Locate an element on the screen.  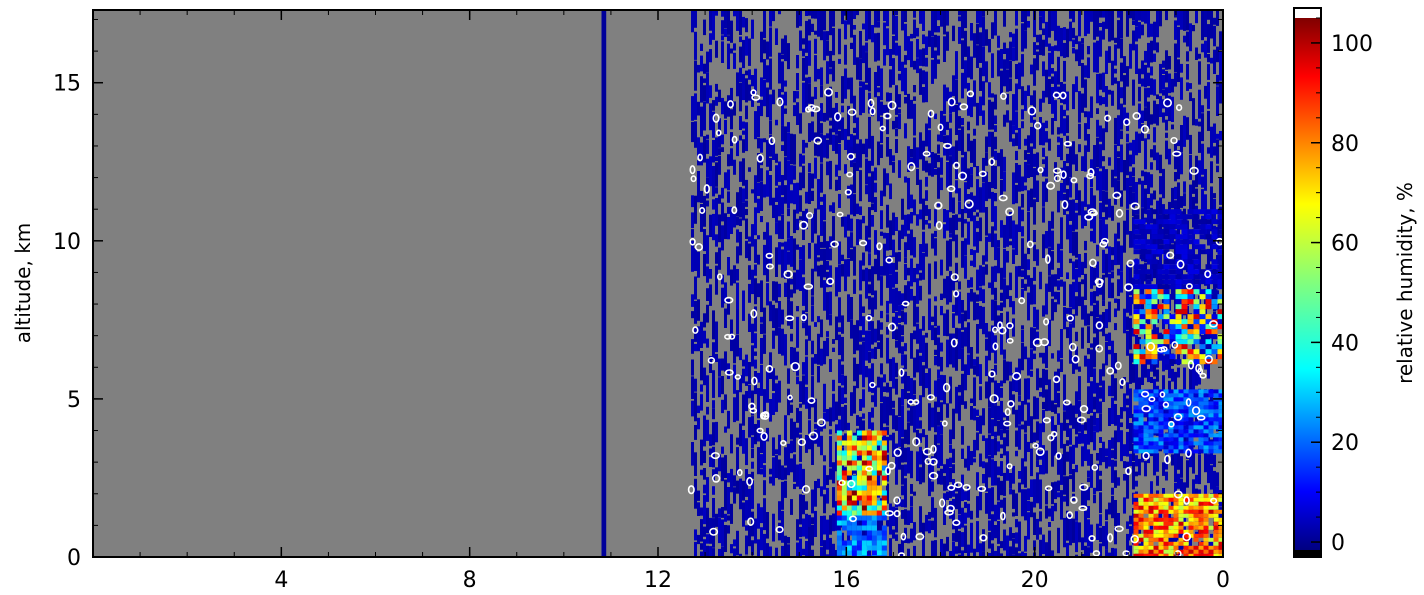
y-tick-label: 0 is located at coordinates (74, 558).